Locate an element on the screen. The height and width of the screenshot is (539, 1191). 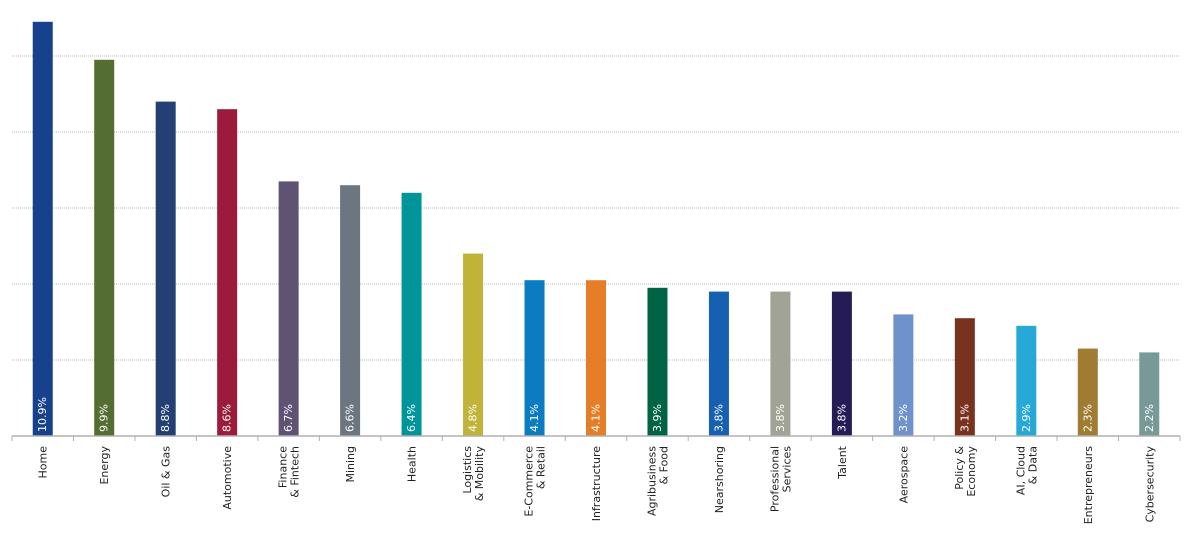
category-label: Talent is located at coordinates (842, 462).